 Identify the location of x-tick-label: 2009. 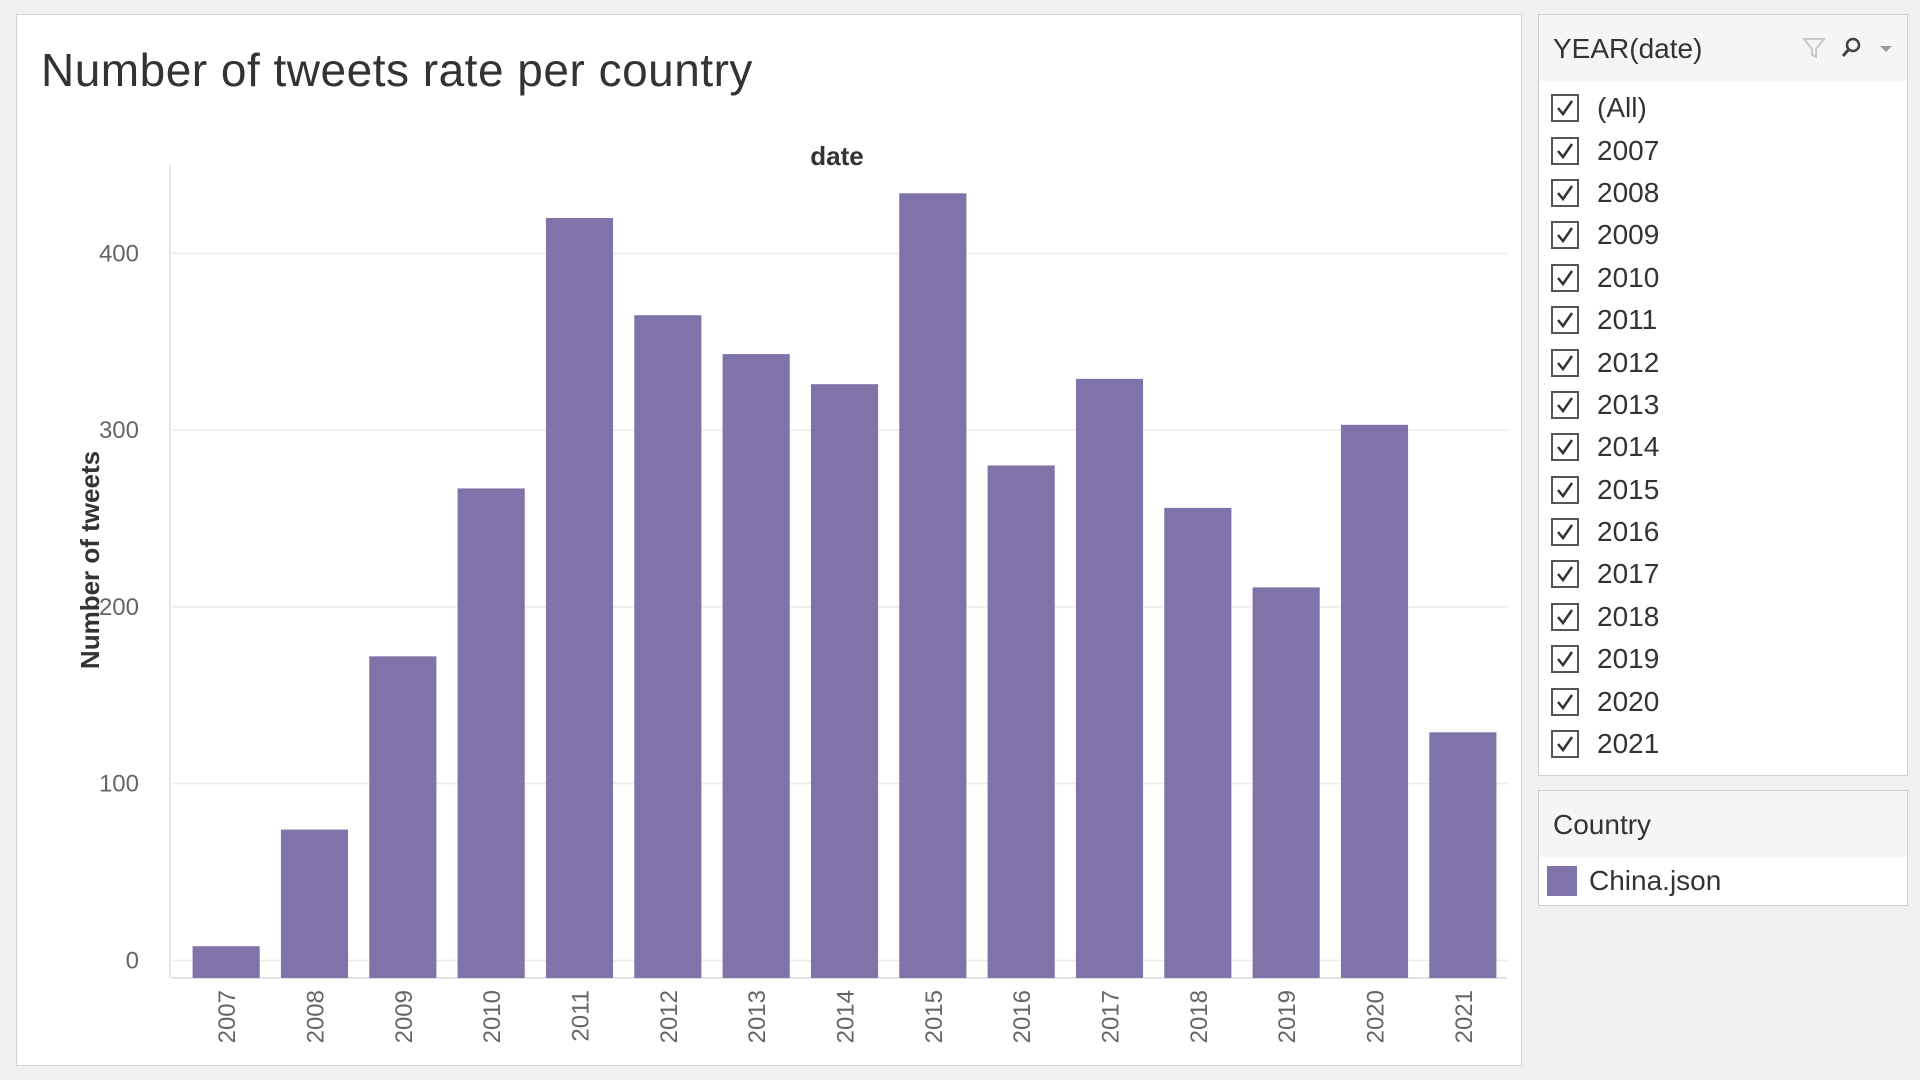
(404, 1016).